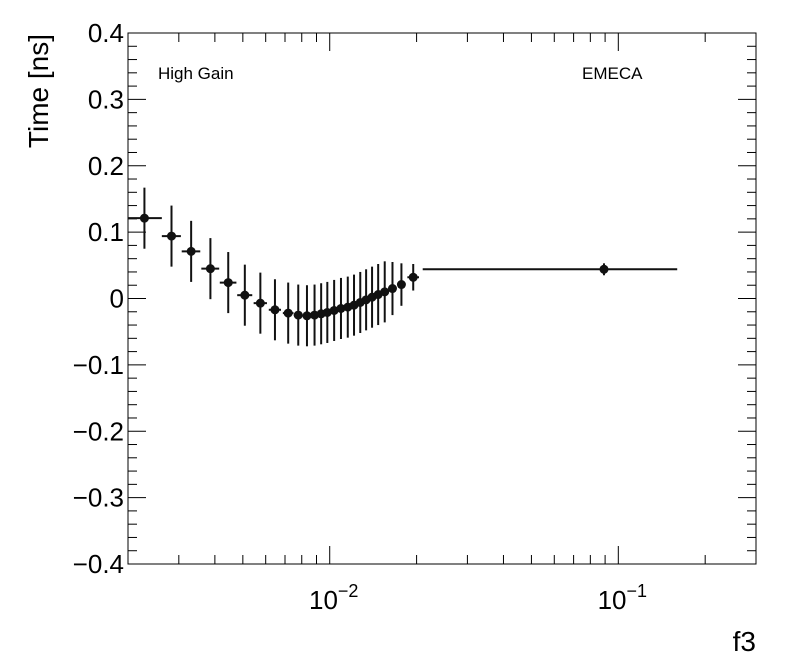  I want to click on y-axis-title: Time [ns], so click(38, 91).